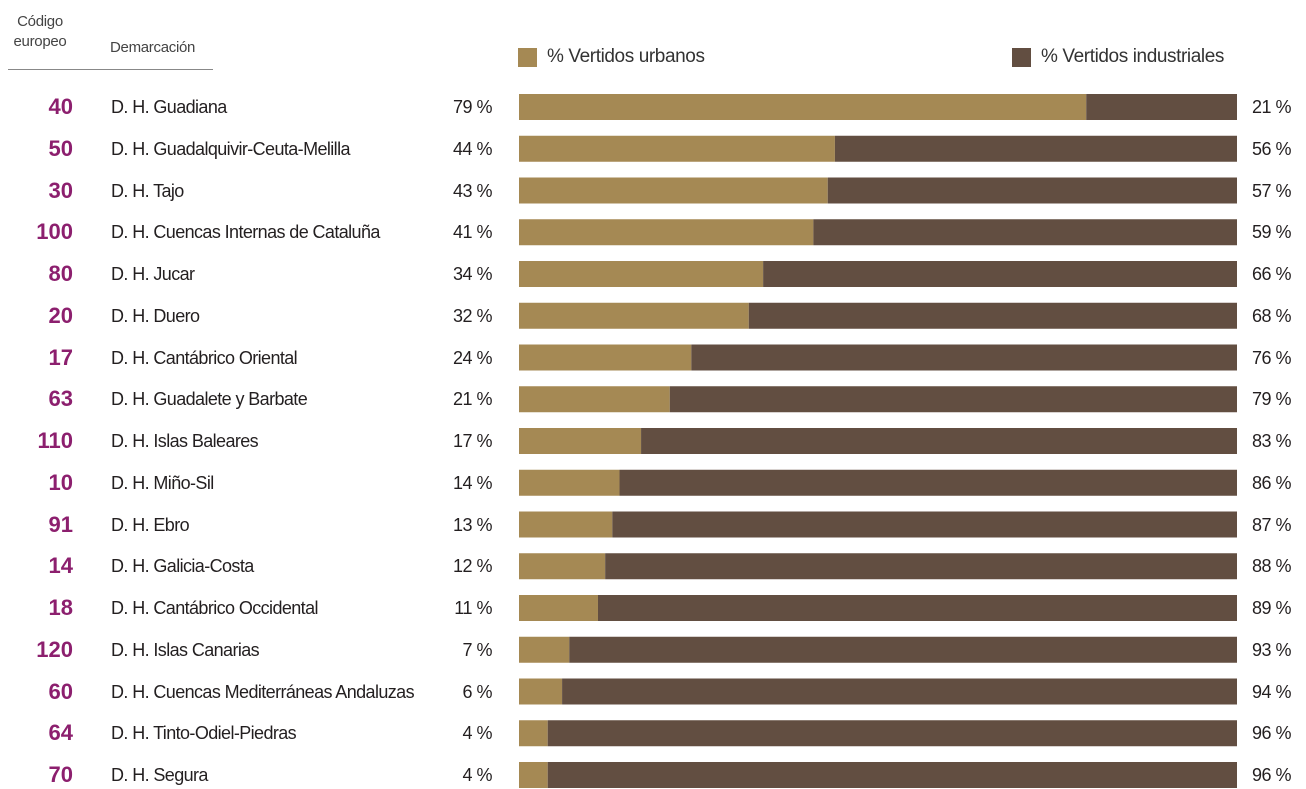 The width and height of the screenshot is (1306, 789). I want to click on codigo-europeo-value: 50, so click(60, 148).